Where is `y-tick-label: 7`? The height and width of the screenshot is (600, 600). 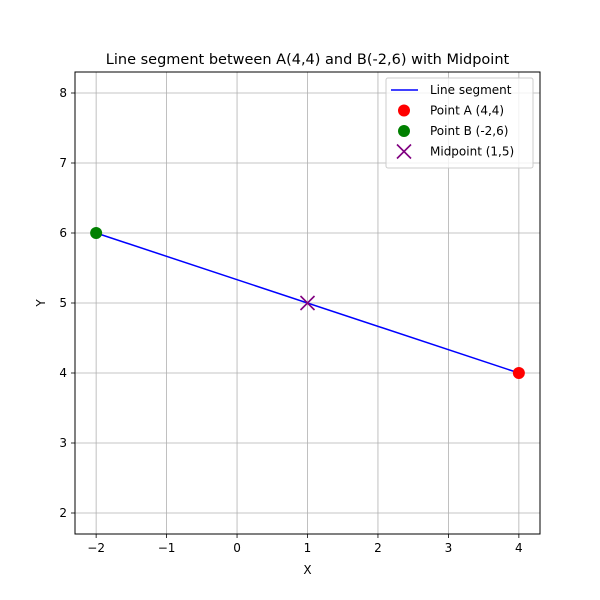
y-tick-label: 7 is located at coordinates (63, 163).